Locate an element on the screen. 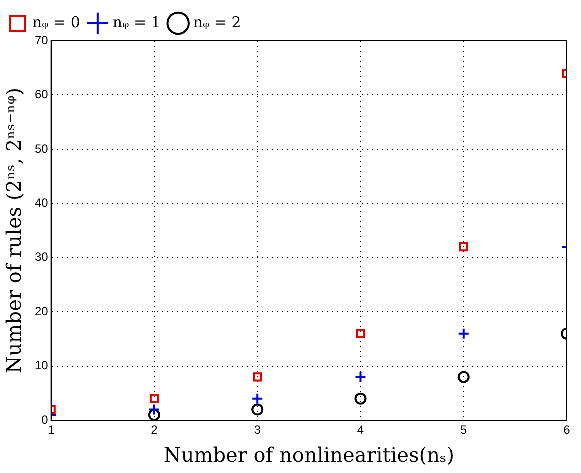 The image size is (581, 473). y-tick-label: 10 is located at coordinates (41, 365).